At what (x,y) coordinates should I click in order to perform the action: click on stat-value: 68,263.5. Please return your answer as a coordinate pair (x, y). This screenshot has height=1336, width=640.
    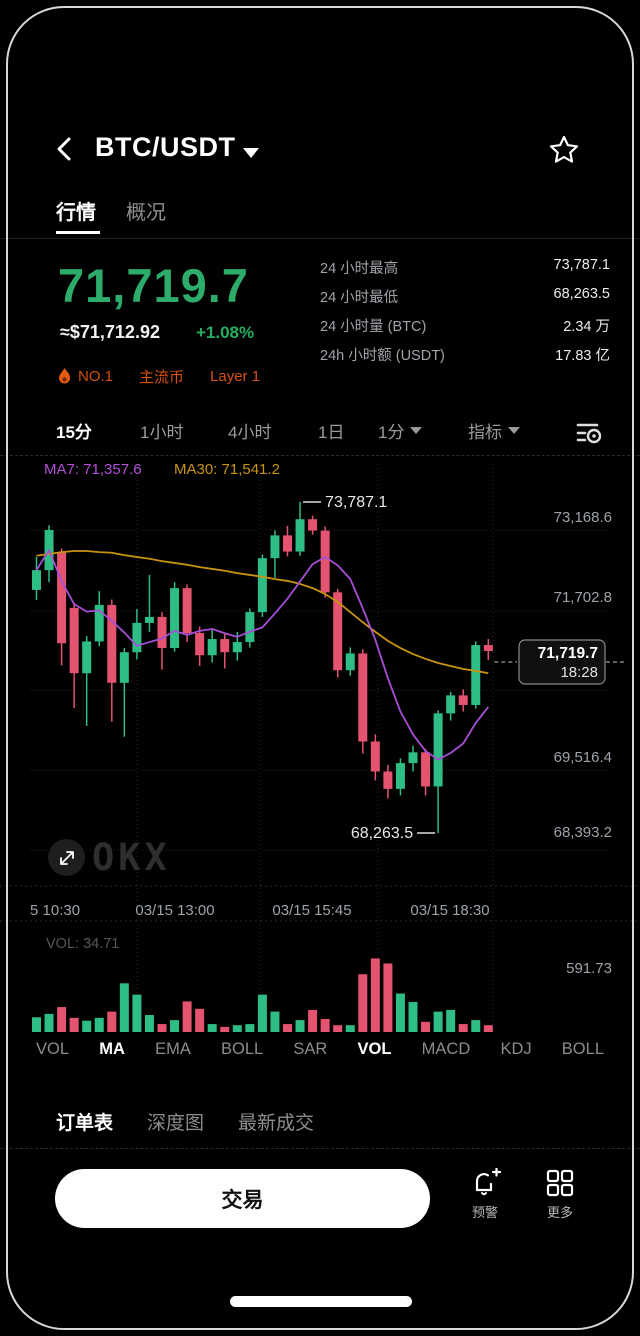
    Looking at the image, I should click on (581, 294).